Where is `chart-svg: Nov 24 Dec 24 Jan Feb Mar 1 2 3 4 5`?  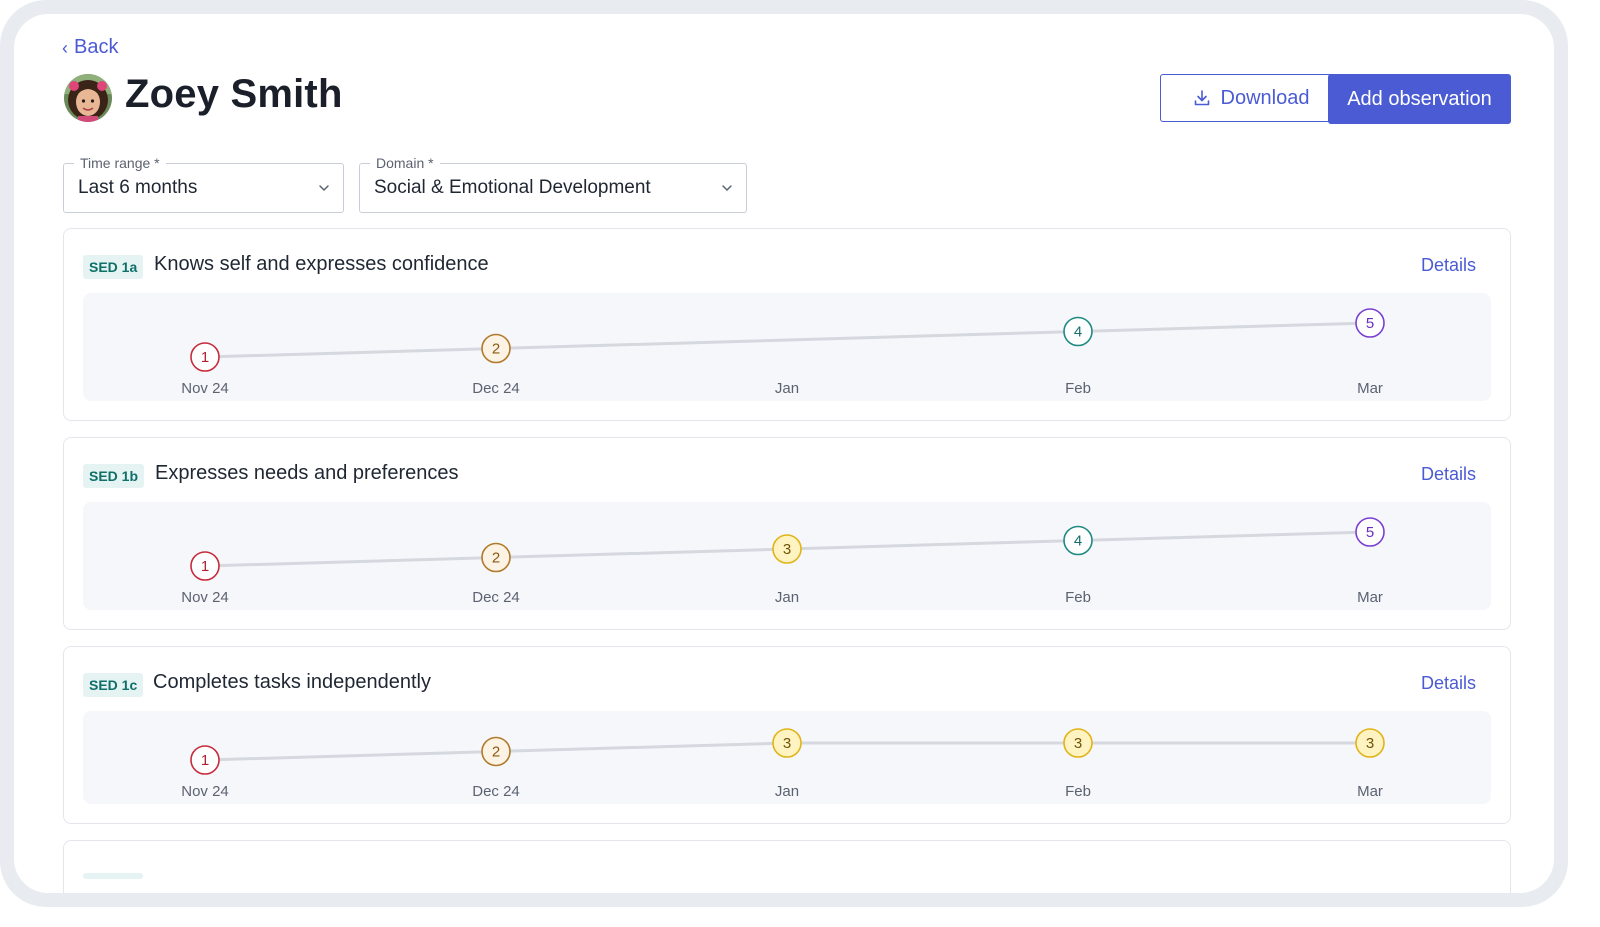
chart-svg: Nov 24 Dec 24 Jan Feb Mar 1 2 3 4 5 is located at coordinates (783, 561).